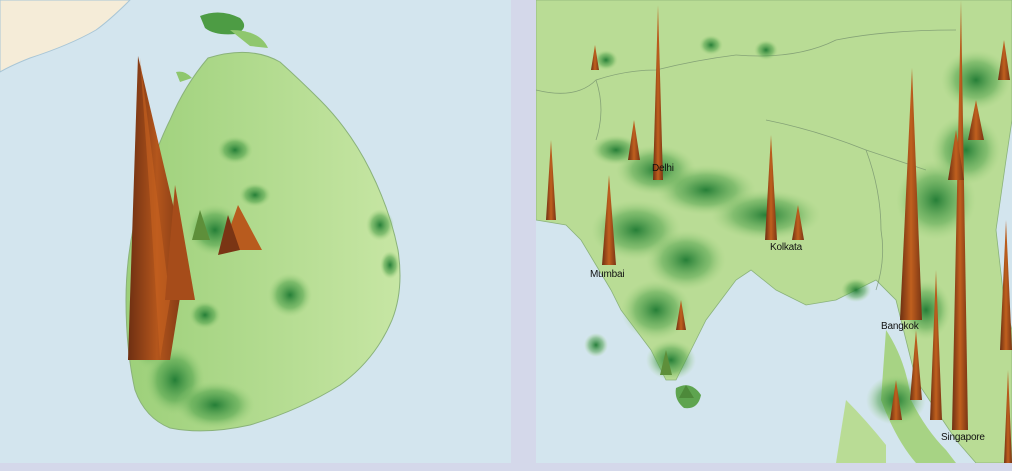  Describe the element at coordinates (911, 194) in the screenshot. I see `bangkok-spike` at that location.